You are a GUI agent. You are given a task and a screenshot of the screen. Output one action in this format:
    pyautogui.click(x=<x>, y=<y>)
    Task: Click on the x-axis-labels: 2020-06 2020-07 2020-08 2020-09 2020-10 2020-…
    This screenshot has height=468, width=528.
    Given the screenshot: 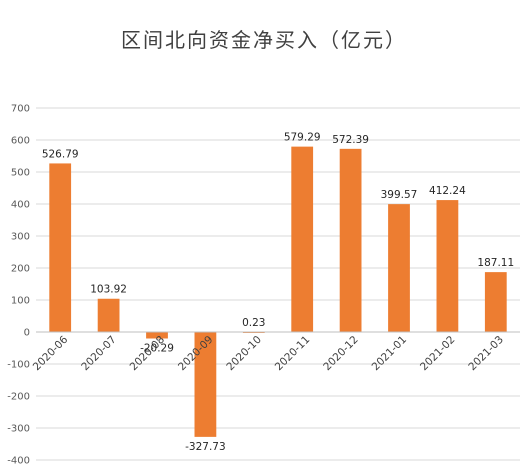 What is the action you would take?
    pyautogui.click(x=268, y=353)
    